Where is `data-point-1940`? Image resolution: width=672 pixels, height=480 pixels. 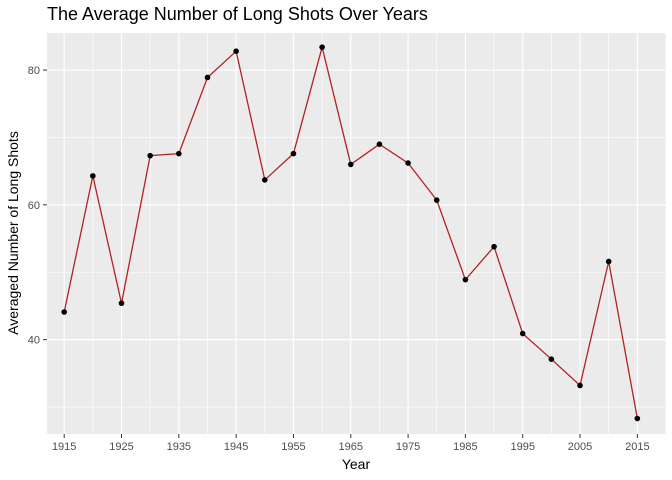
data-point-1940 is located at coordinates (207, 77).